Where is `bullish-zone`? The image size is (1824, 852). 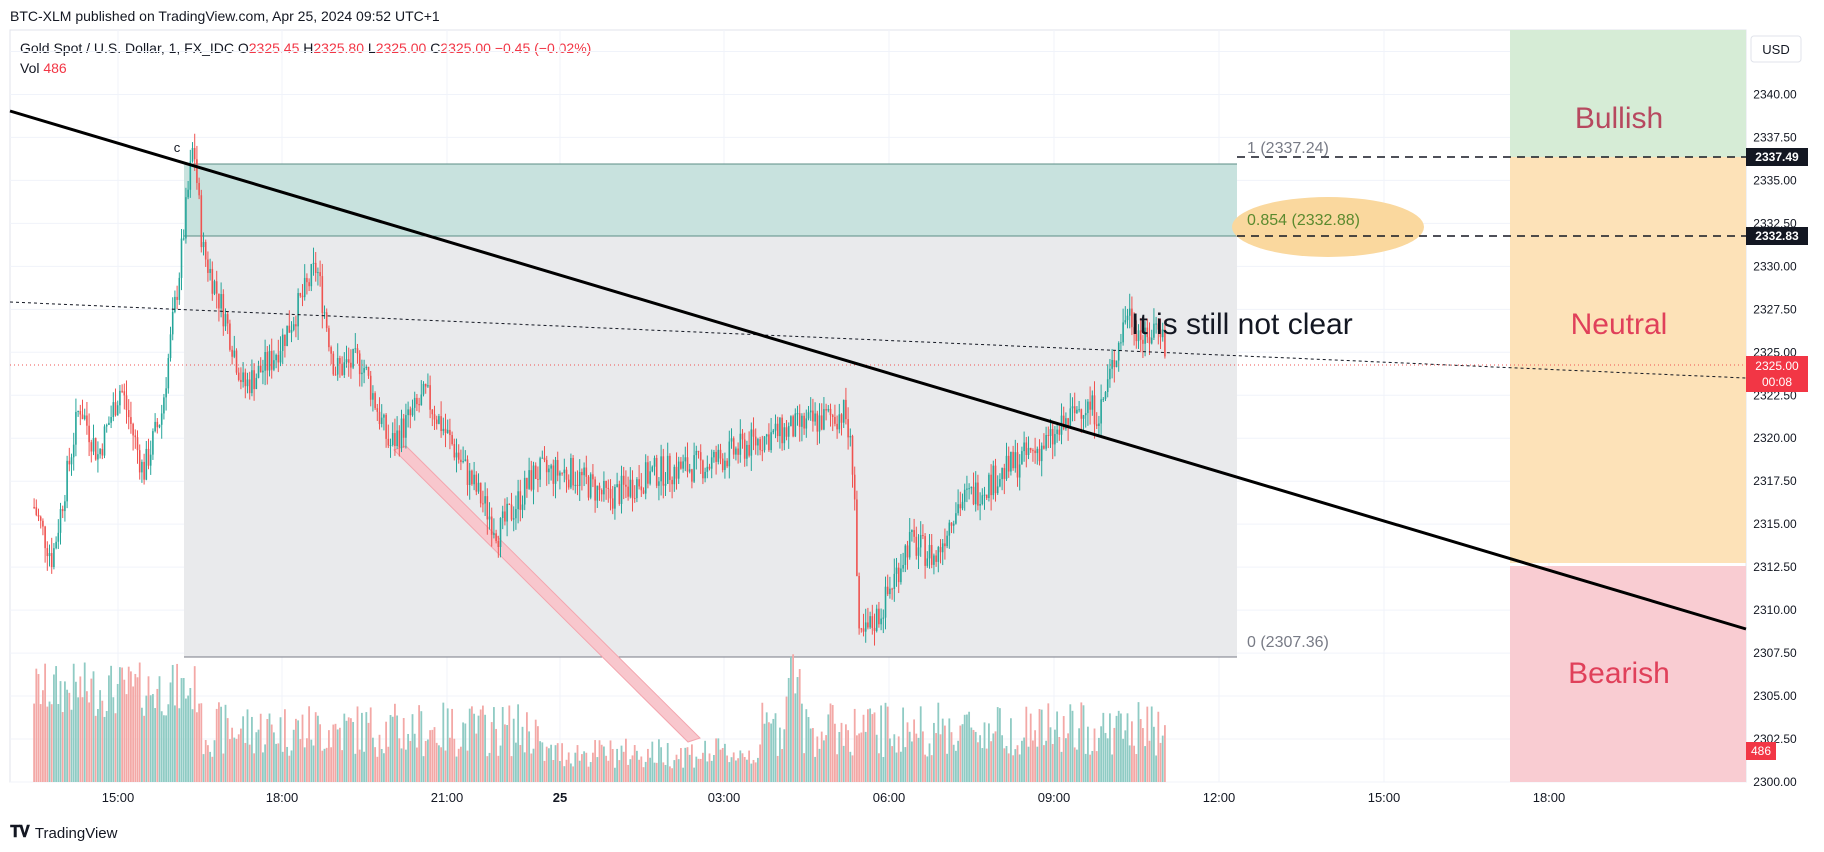 bullish-zone is located at coordinates (1628, 93).